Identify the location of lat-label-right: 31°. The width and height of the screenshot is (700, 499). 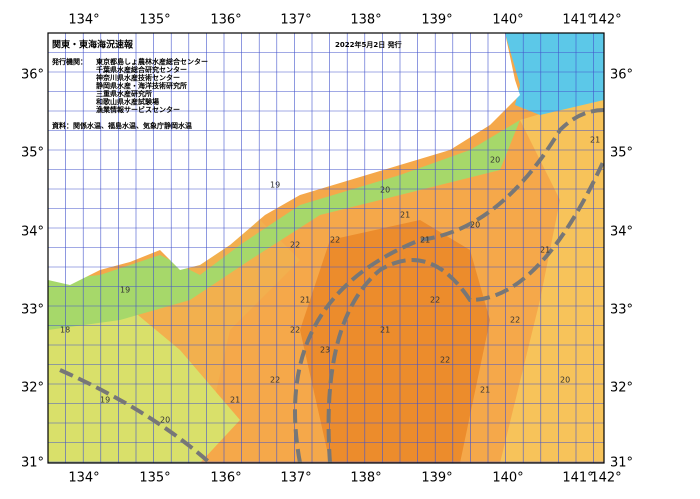
(621, 463).